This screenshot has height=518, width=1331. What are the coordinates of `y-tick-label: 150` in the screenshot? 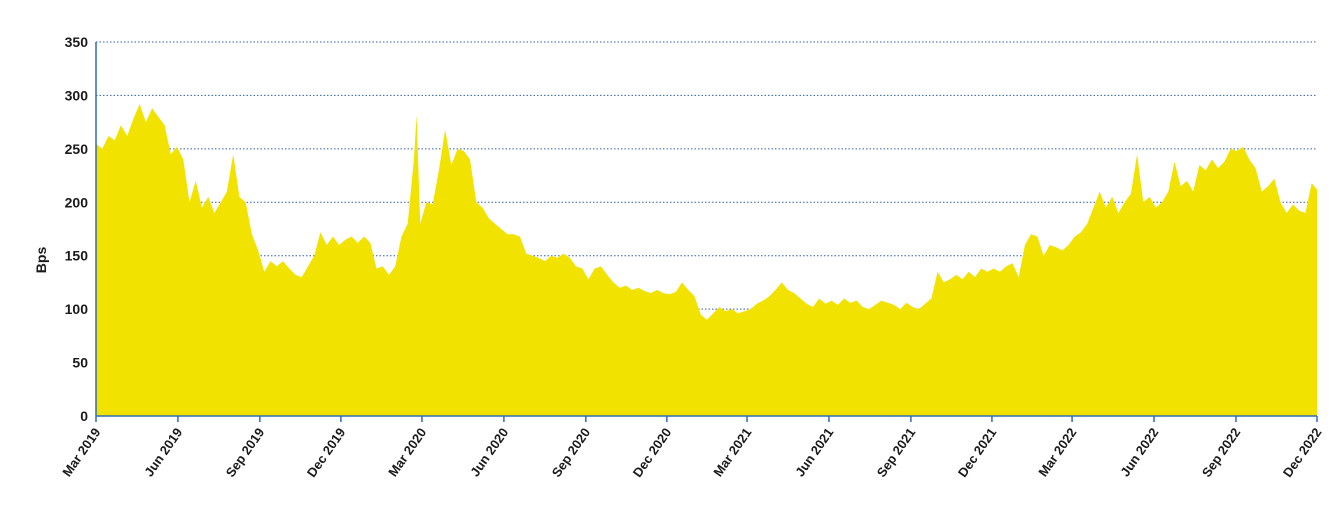 It's located at (77, 256).